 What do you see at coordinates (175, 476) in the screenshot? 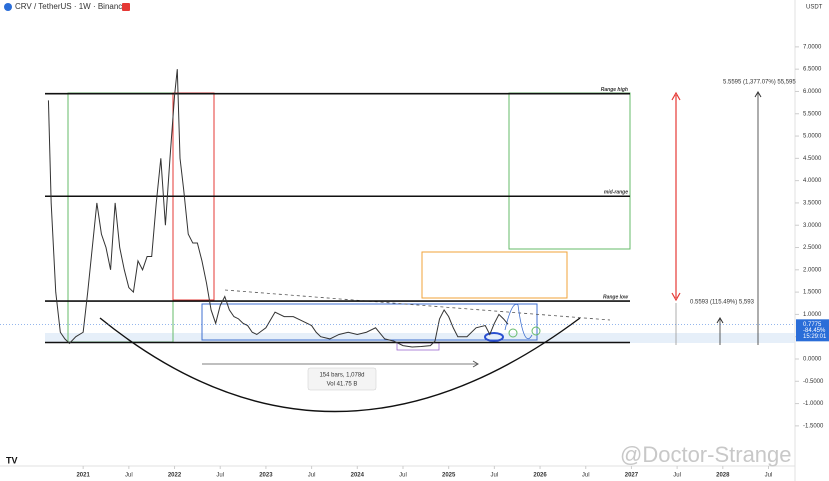
I see `x-tick-label: 2022` at bounding box center [175, 476].